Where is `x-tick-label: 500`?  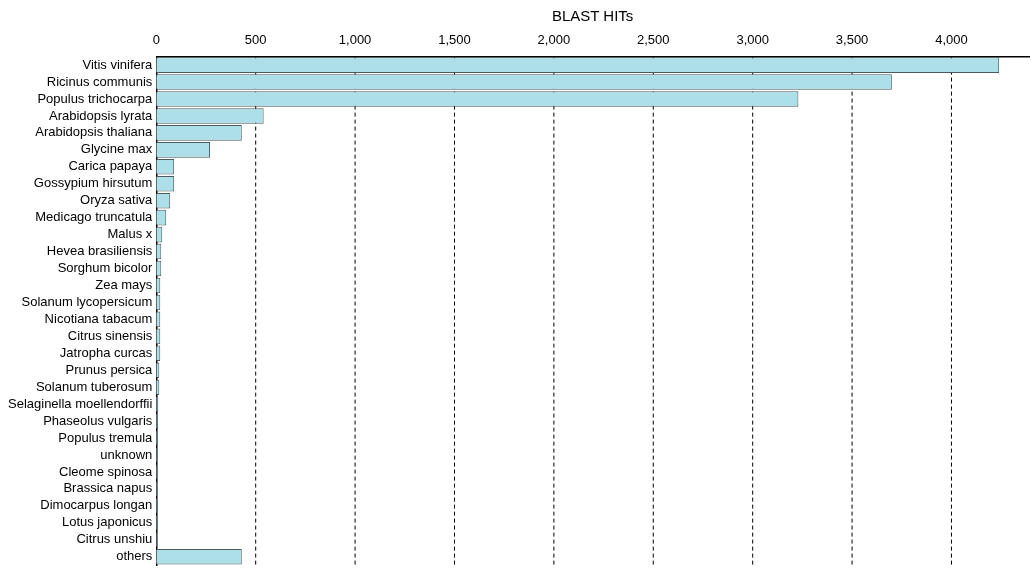 x-tick-label: 500 is located at coordinates (255, 40).